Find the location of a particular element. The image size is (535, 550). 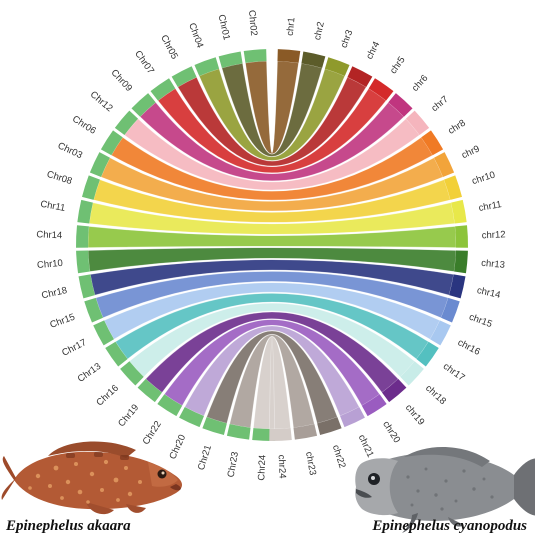

chromosome-label-chr7: chr7 is located at coordinates (439, 104).